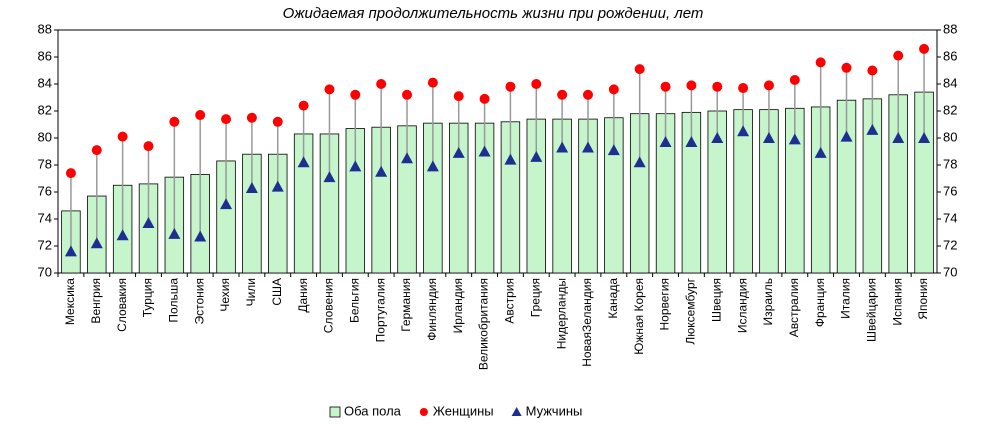 This screenshot has width=986, height=424. What do you see at coordinates (45, 190) in the screenshot?
I see `y-tick-label: 76` at bounding box center [45, 190].